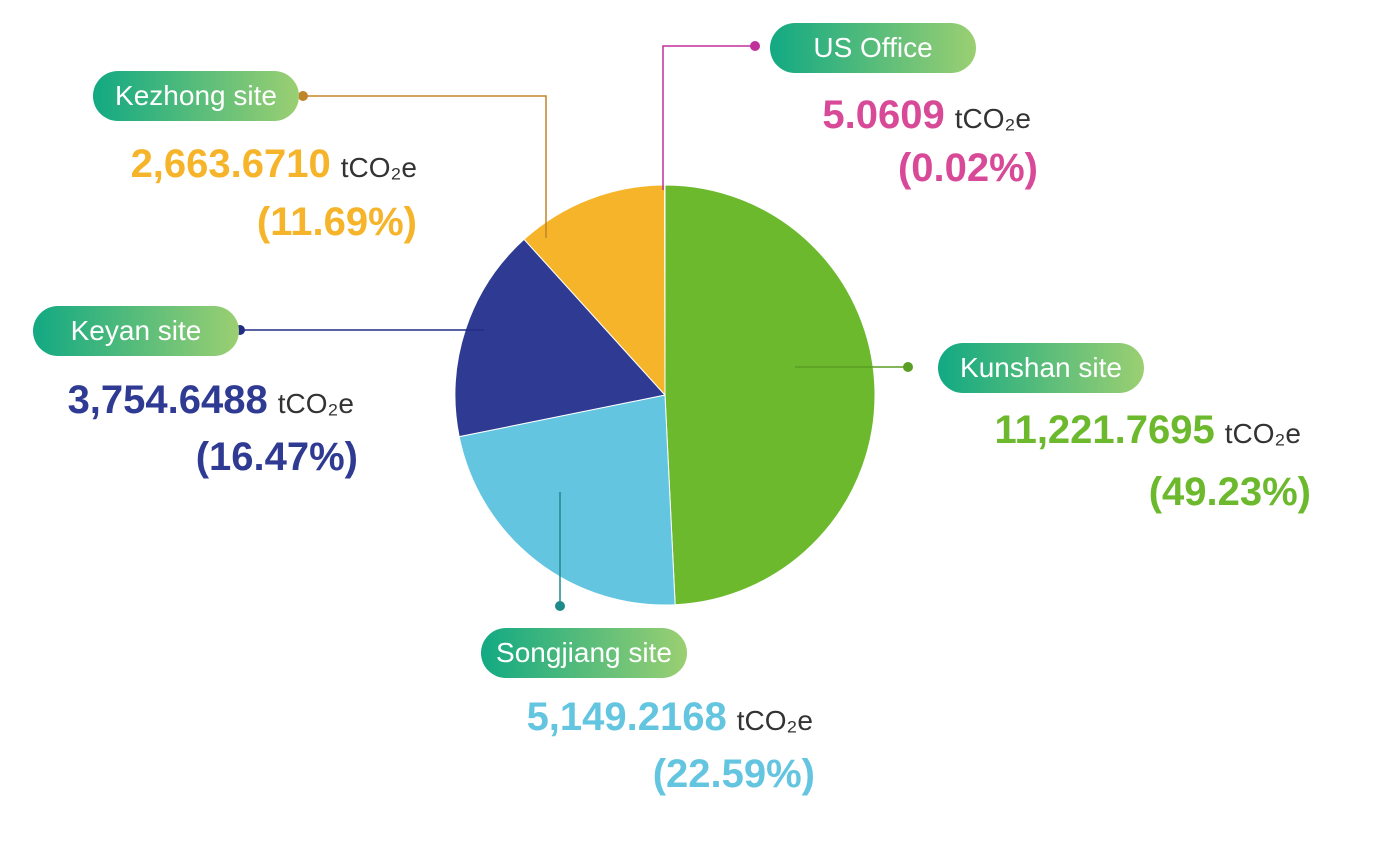 The height and width of the screenshot is (856, 1393). What do you see at coordinates (992, 118) in the screenshot?
I see `unit-us-office: tCO₂e` at bounding box center [992, 118].